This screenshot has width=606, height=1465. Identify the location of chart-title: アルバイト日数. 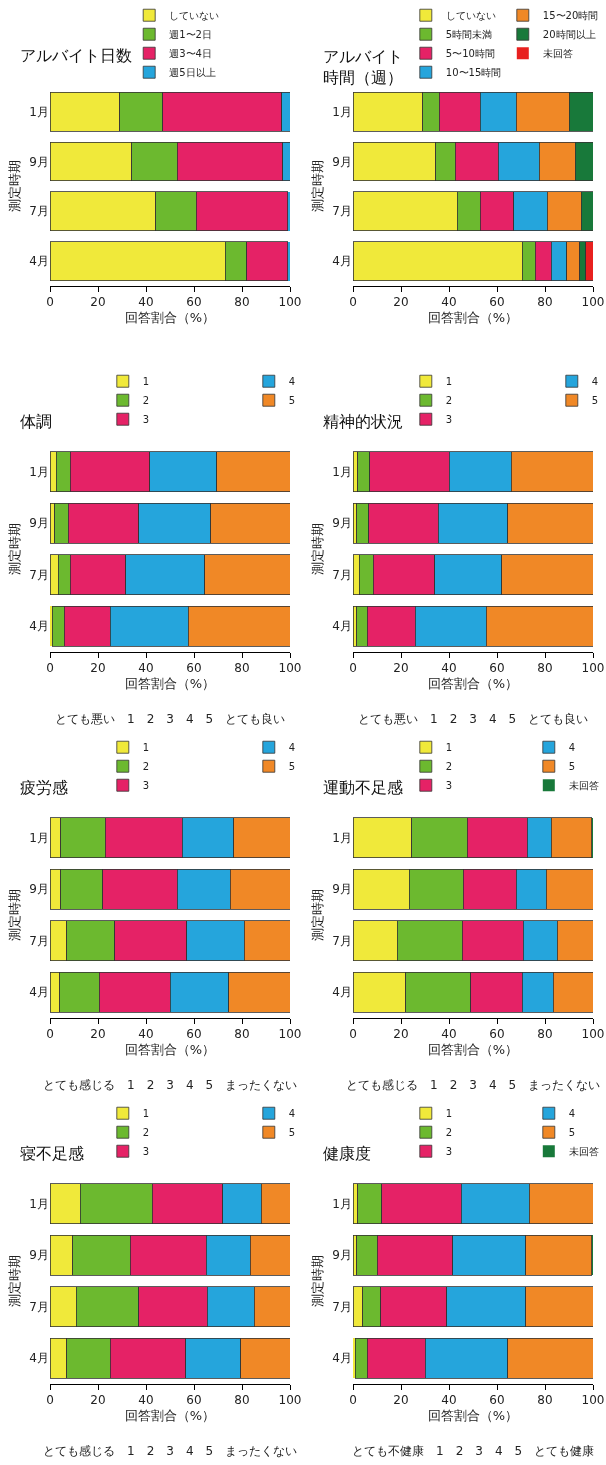
(76, 55).